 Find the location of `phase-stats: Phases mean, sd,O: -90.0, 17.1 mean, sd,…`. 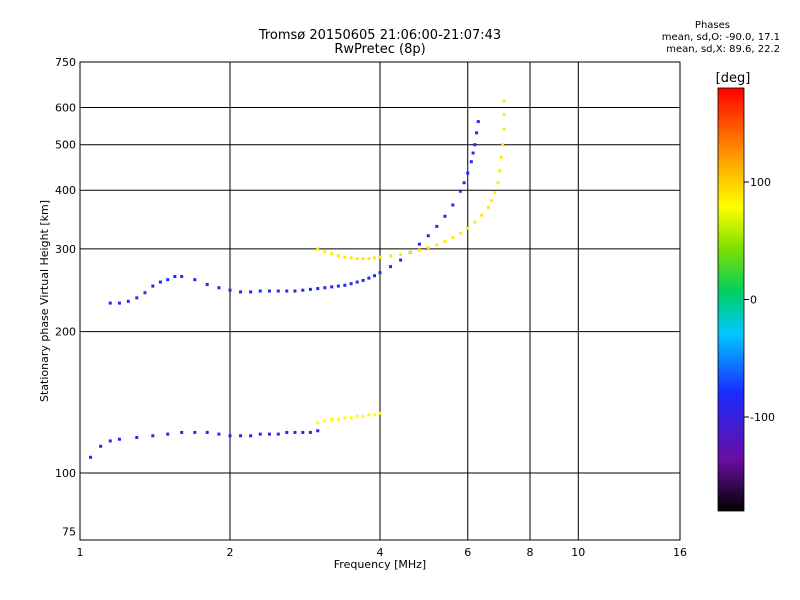

phase-stats: Phases mean, sd,O: -90.0, 17.1 mean, sd,… is located at coordinates (675, 38).